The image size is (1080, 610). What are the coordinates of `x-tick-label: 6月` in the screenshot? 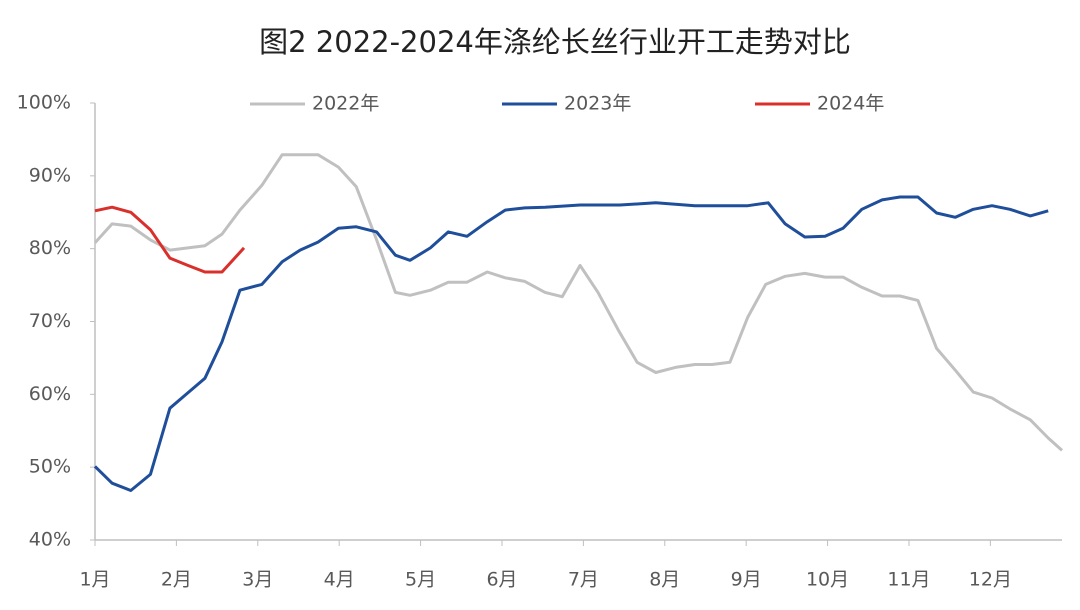 It's located at (501, 580).